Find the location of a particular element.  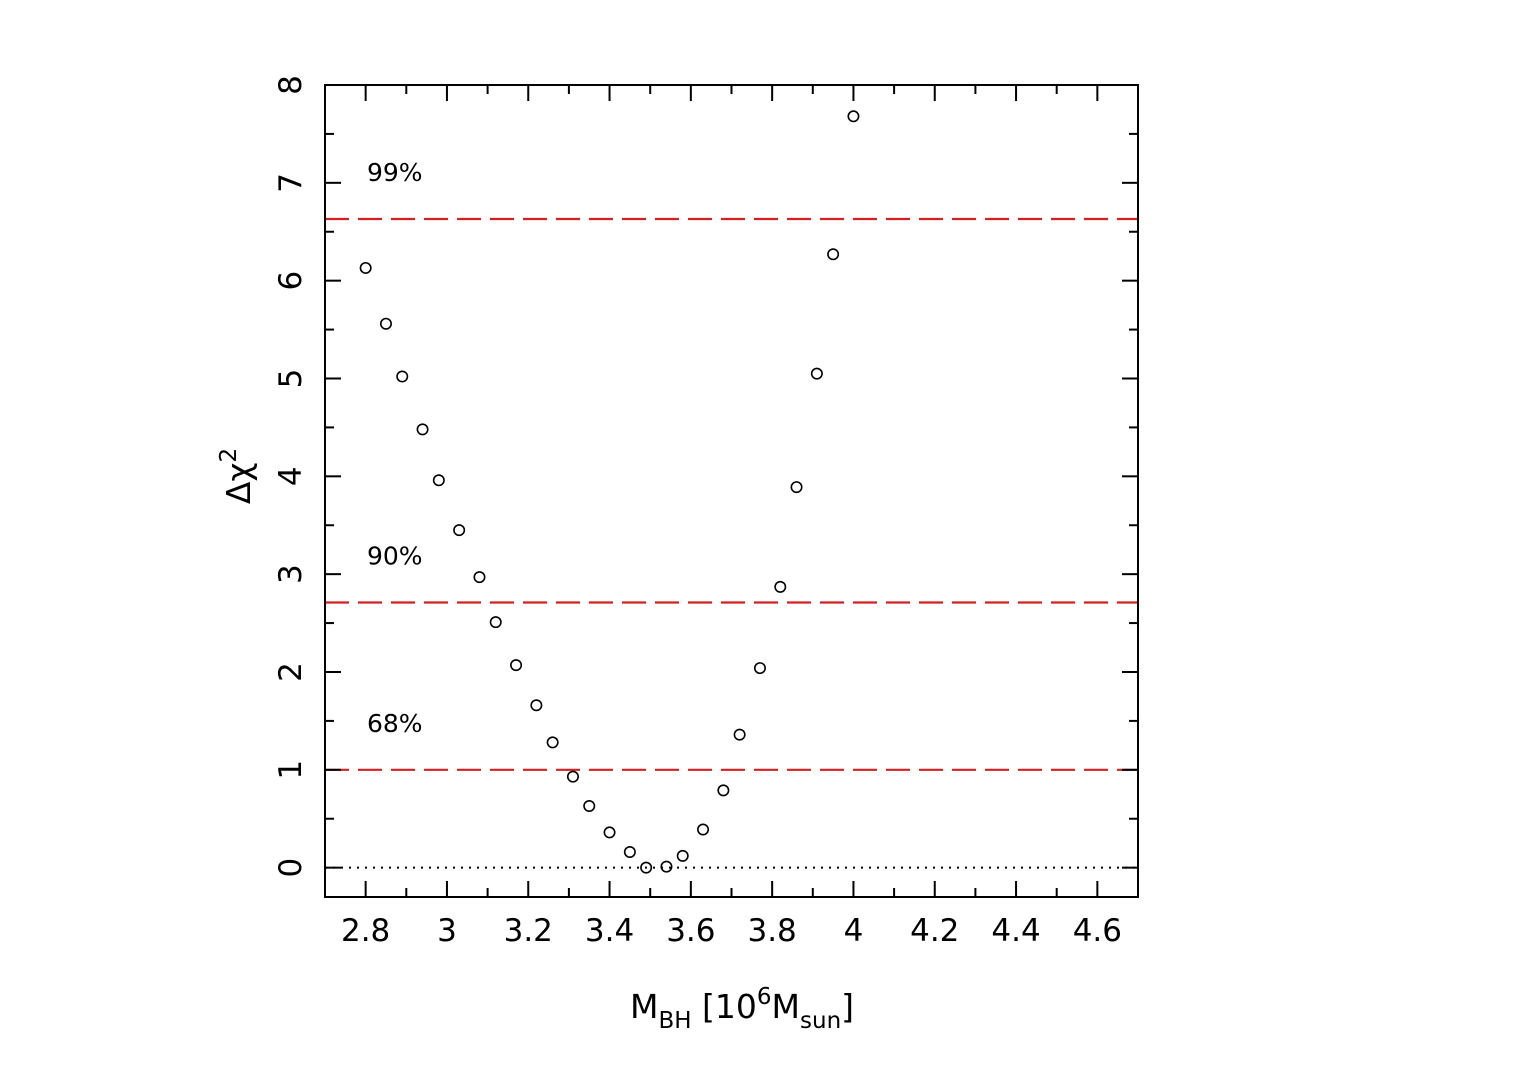

y-tick-label: 1 is located at coordinates (291, 770).